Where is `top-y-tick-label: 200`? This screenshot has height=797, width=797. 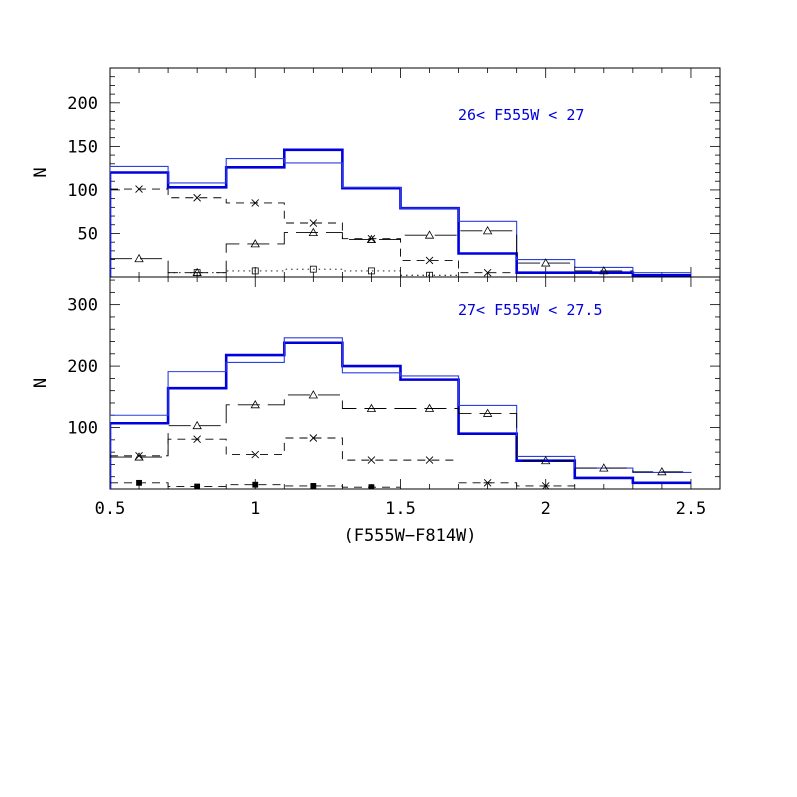
top-y-tick-label: 200 is located at coordinates (82, 104).